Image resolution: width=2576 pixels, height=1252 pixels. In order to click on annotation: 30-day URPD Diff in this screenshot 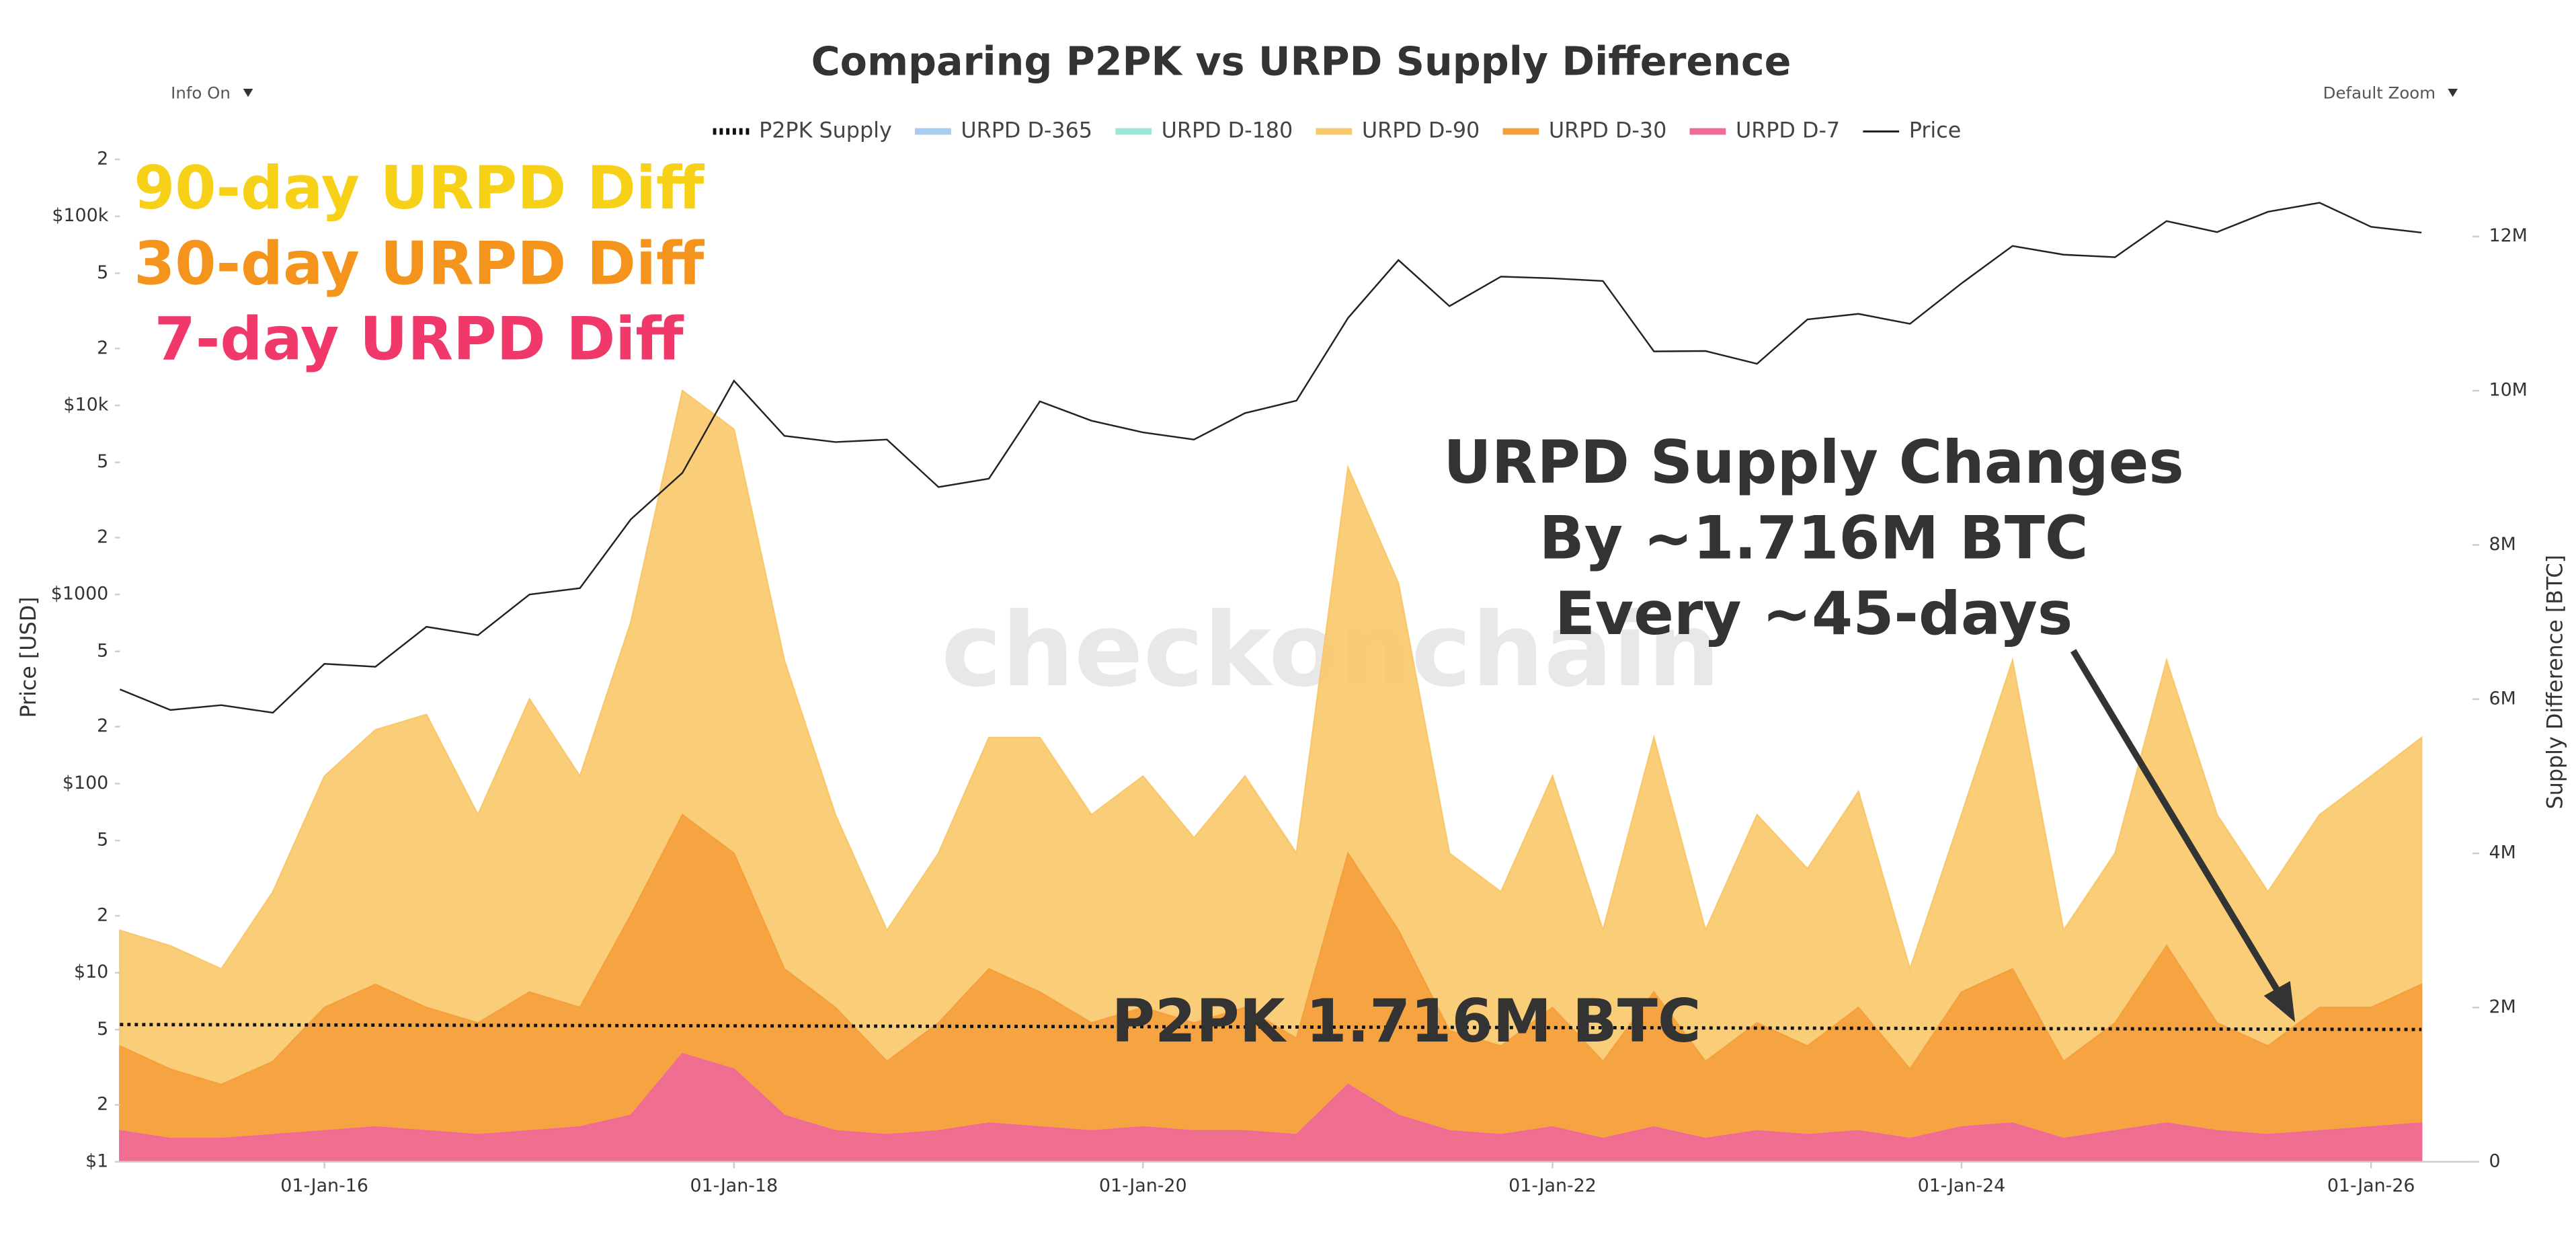, I will do `click(419, 263)`.